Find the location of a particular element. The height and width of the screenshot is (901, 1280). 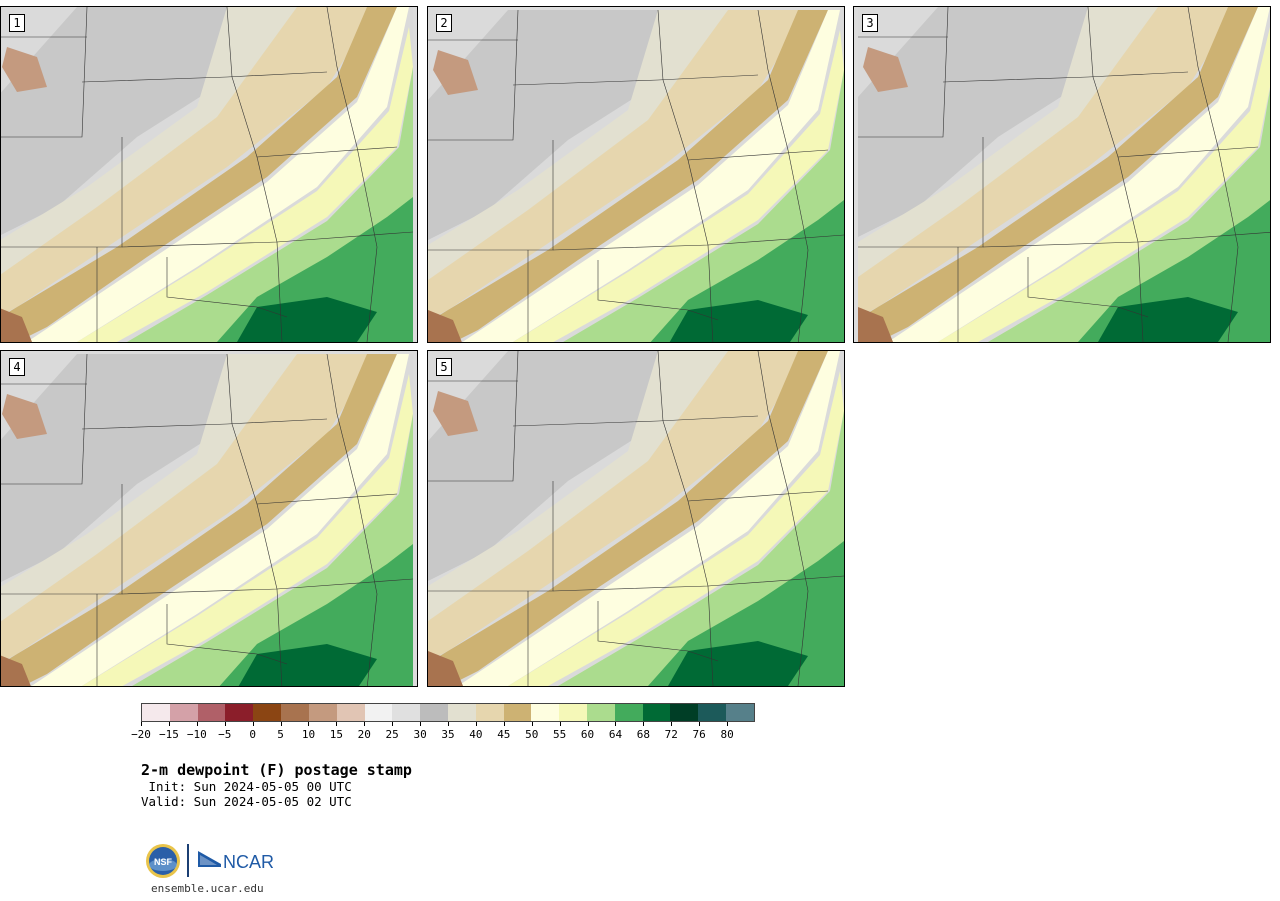

colorbar-tick-label: 68 is located at coordinates (643, 734).